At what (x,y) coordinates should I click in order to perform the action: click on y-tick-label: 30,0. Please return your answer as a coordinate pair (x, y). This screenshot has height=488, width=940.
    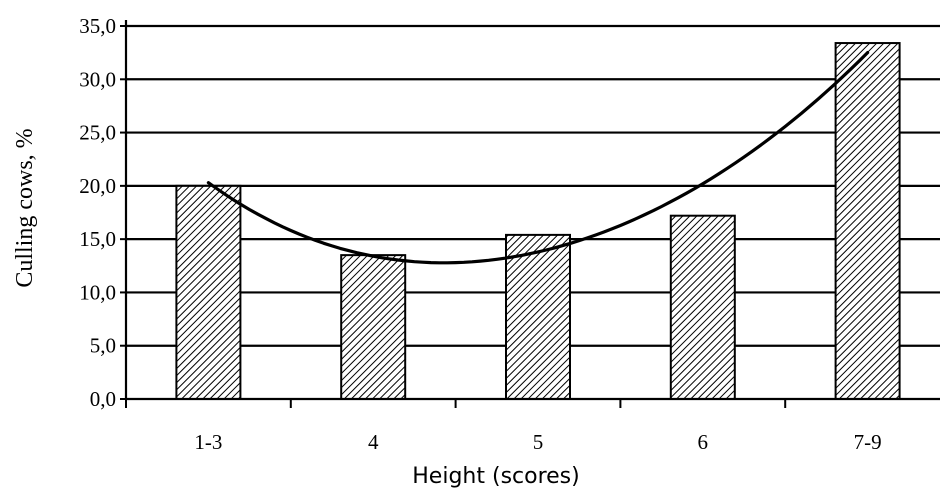
    Looking at the image, I should click on (97, 79).